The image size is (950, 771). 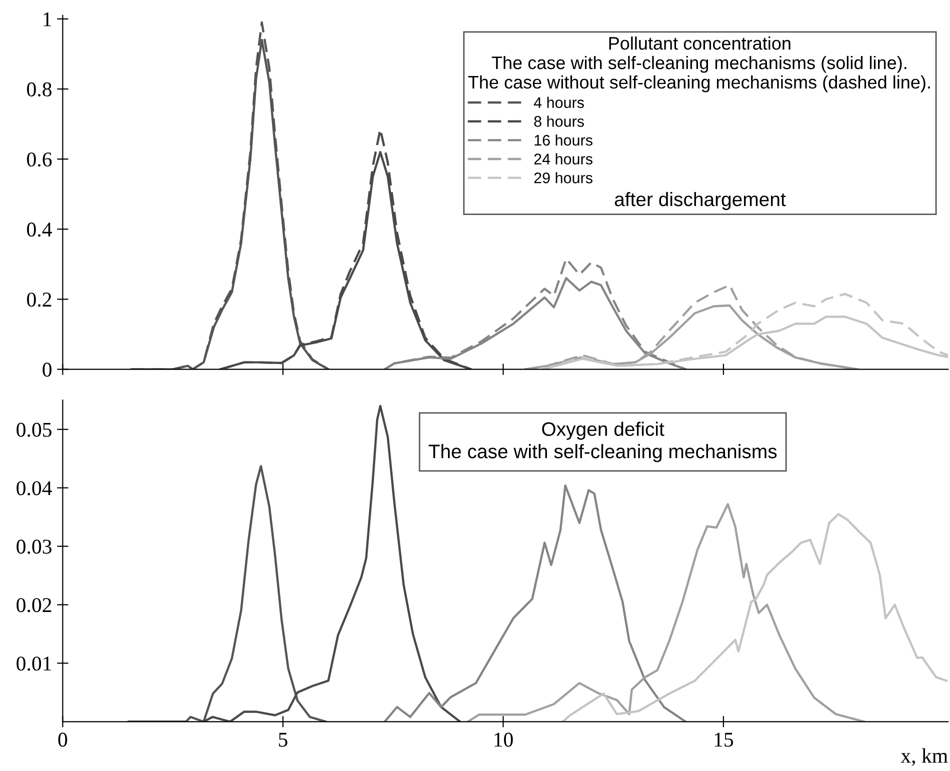 I want to click on text: Oxygen deficit The case with self-cleaning mechanisms, so click(x=602, y=442).